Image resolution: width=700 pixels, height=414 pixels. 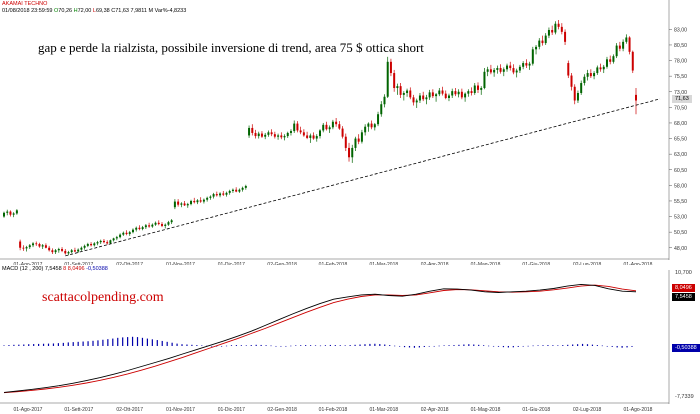 What do you see at coordinates (587, 410) in the screenshot?
I see `macd-x-tick-label: 02-Lug-2018` at bounding box center [587, 410].